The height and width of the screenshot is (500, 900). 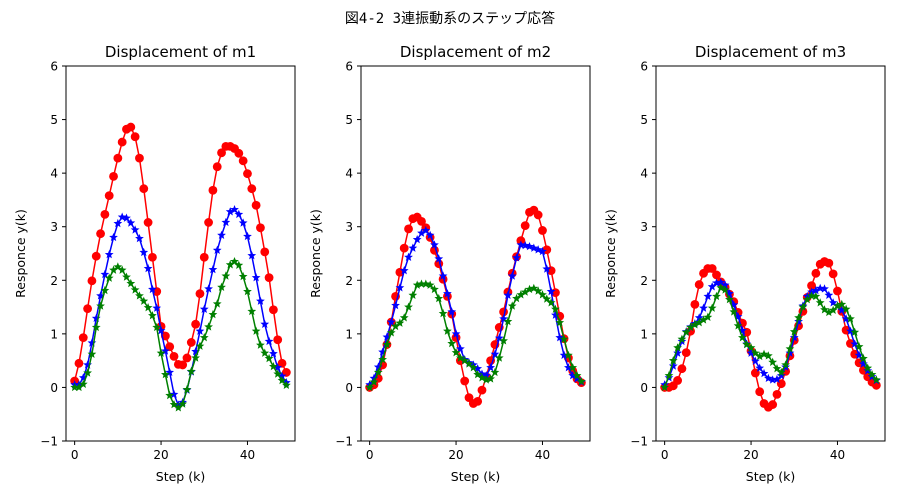 I want to click on y-tick-label: 4, so click(x=644, y=174).